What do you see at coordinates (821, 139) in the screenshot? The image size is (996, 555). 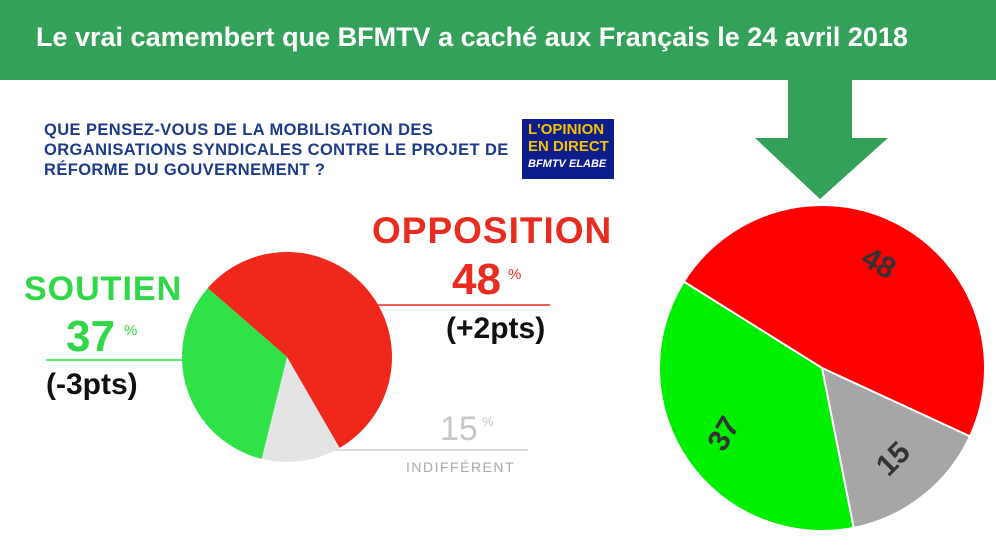 I see `down-arrow-icon` at bounding box center [821, 139].